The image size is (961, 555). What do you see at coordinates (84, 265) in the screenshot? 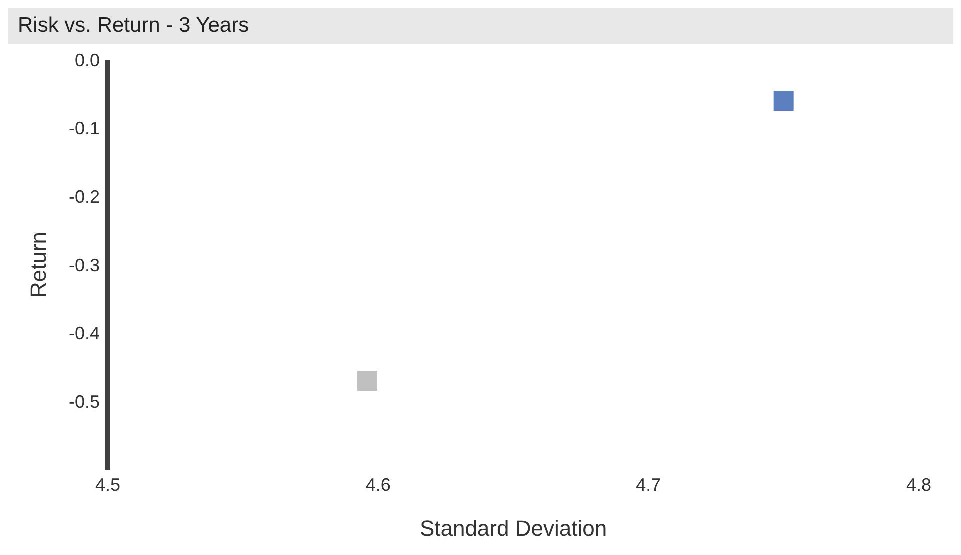
I see `y-tick-label: -0.3` at bounding box center [84, 265].